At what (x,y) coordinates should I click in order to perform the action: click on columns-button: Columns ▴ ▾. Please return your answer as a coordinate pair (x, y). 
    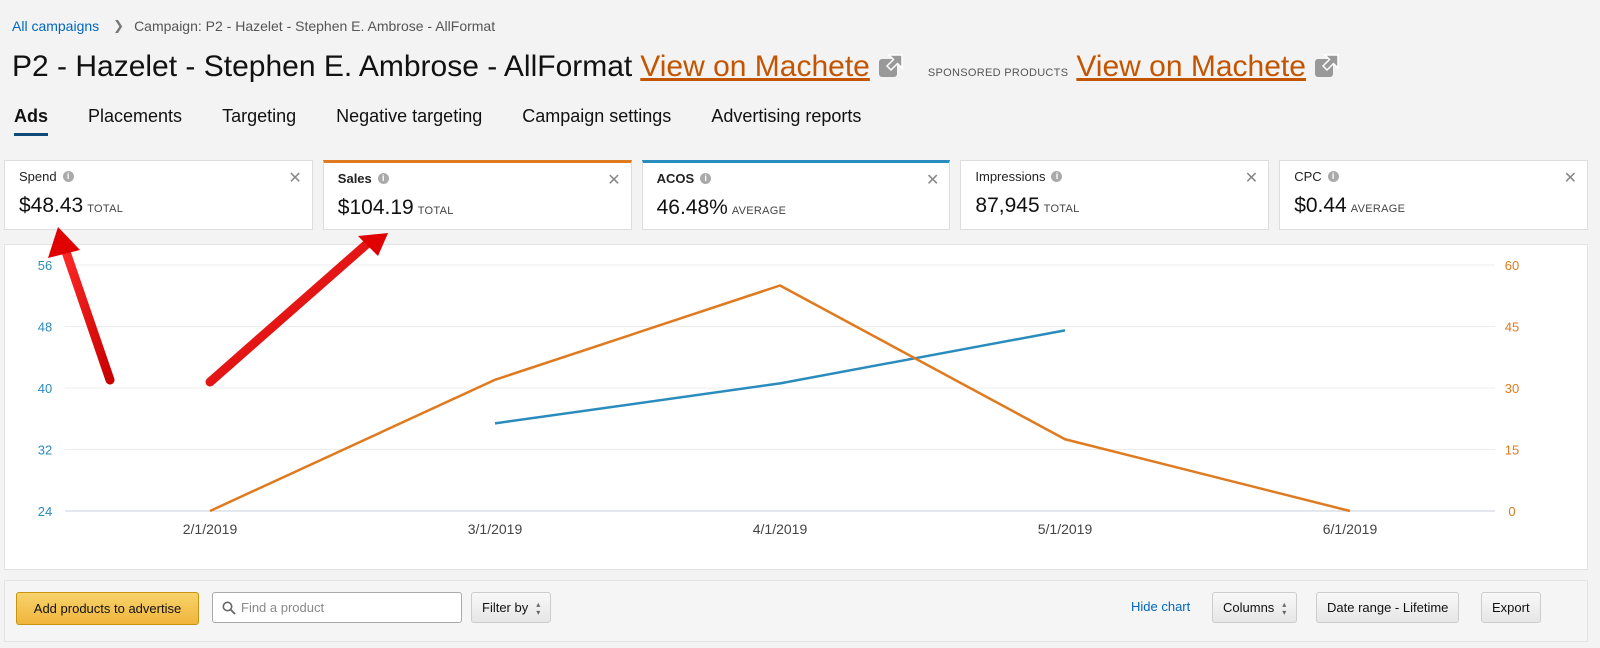
    Looking at the image, I should click on (1255, 607).